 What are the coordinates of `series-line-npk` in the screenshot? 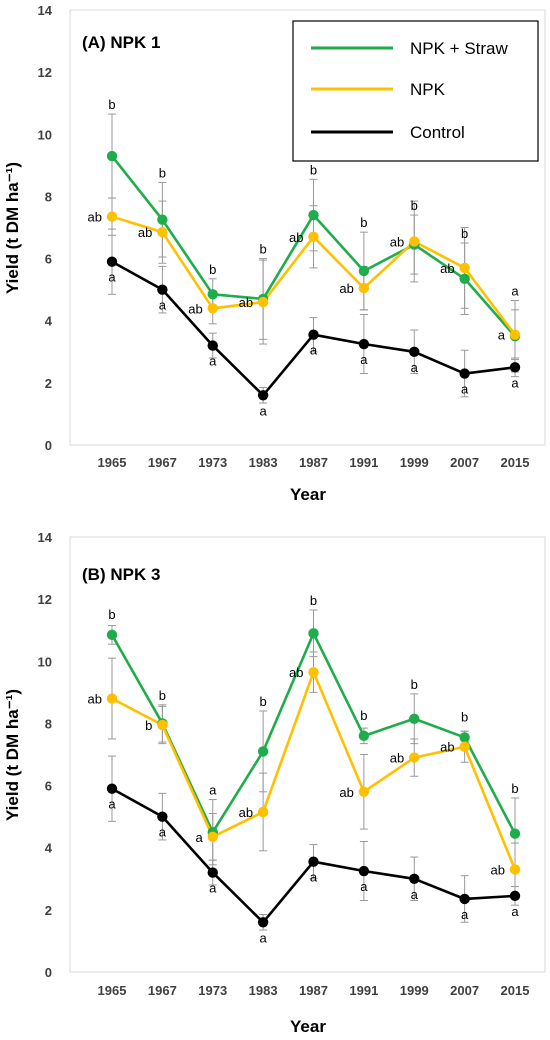 It's located at (314, 770).